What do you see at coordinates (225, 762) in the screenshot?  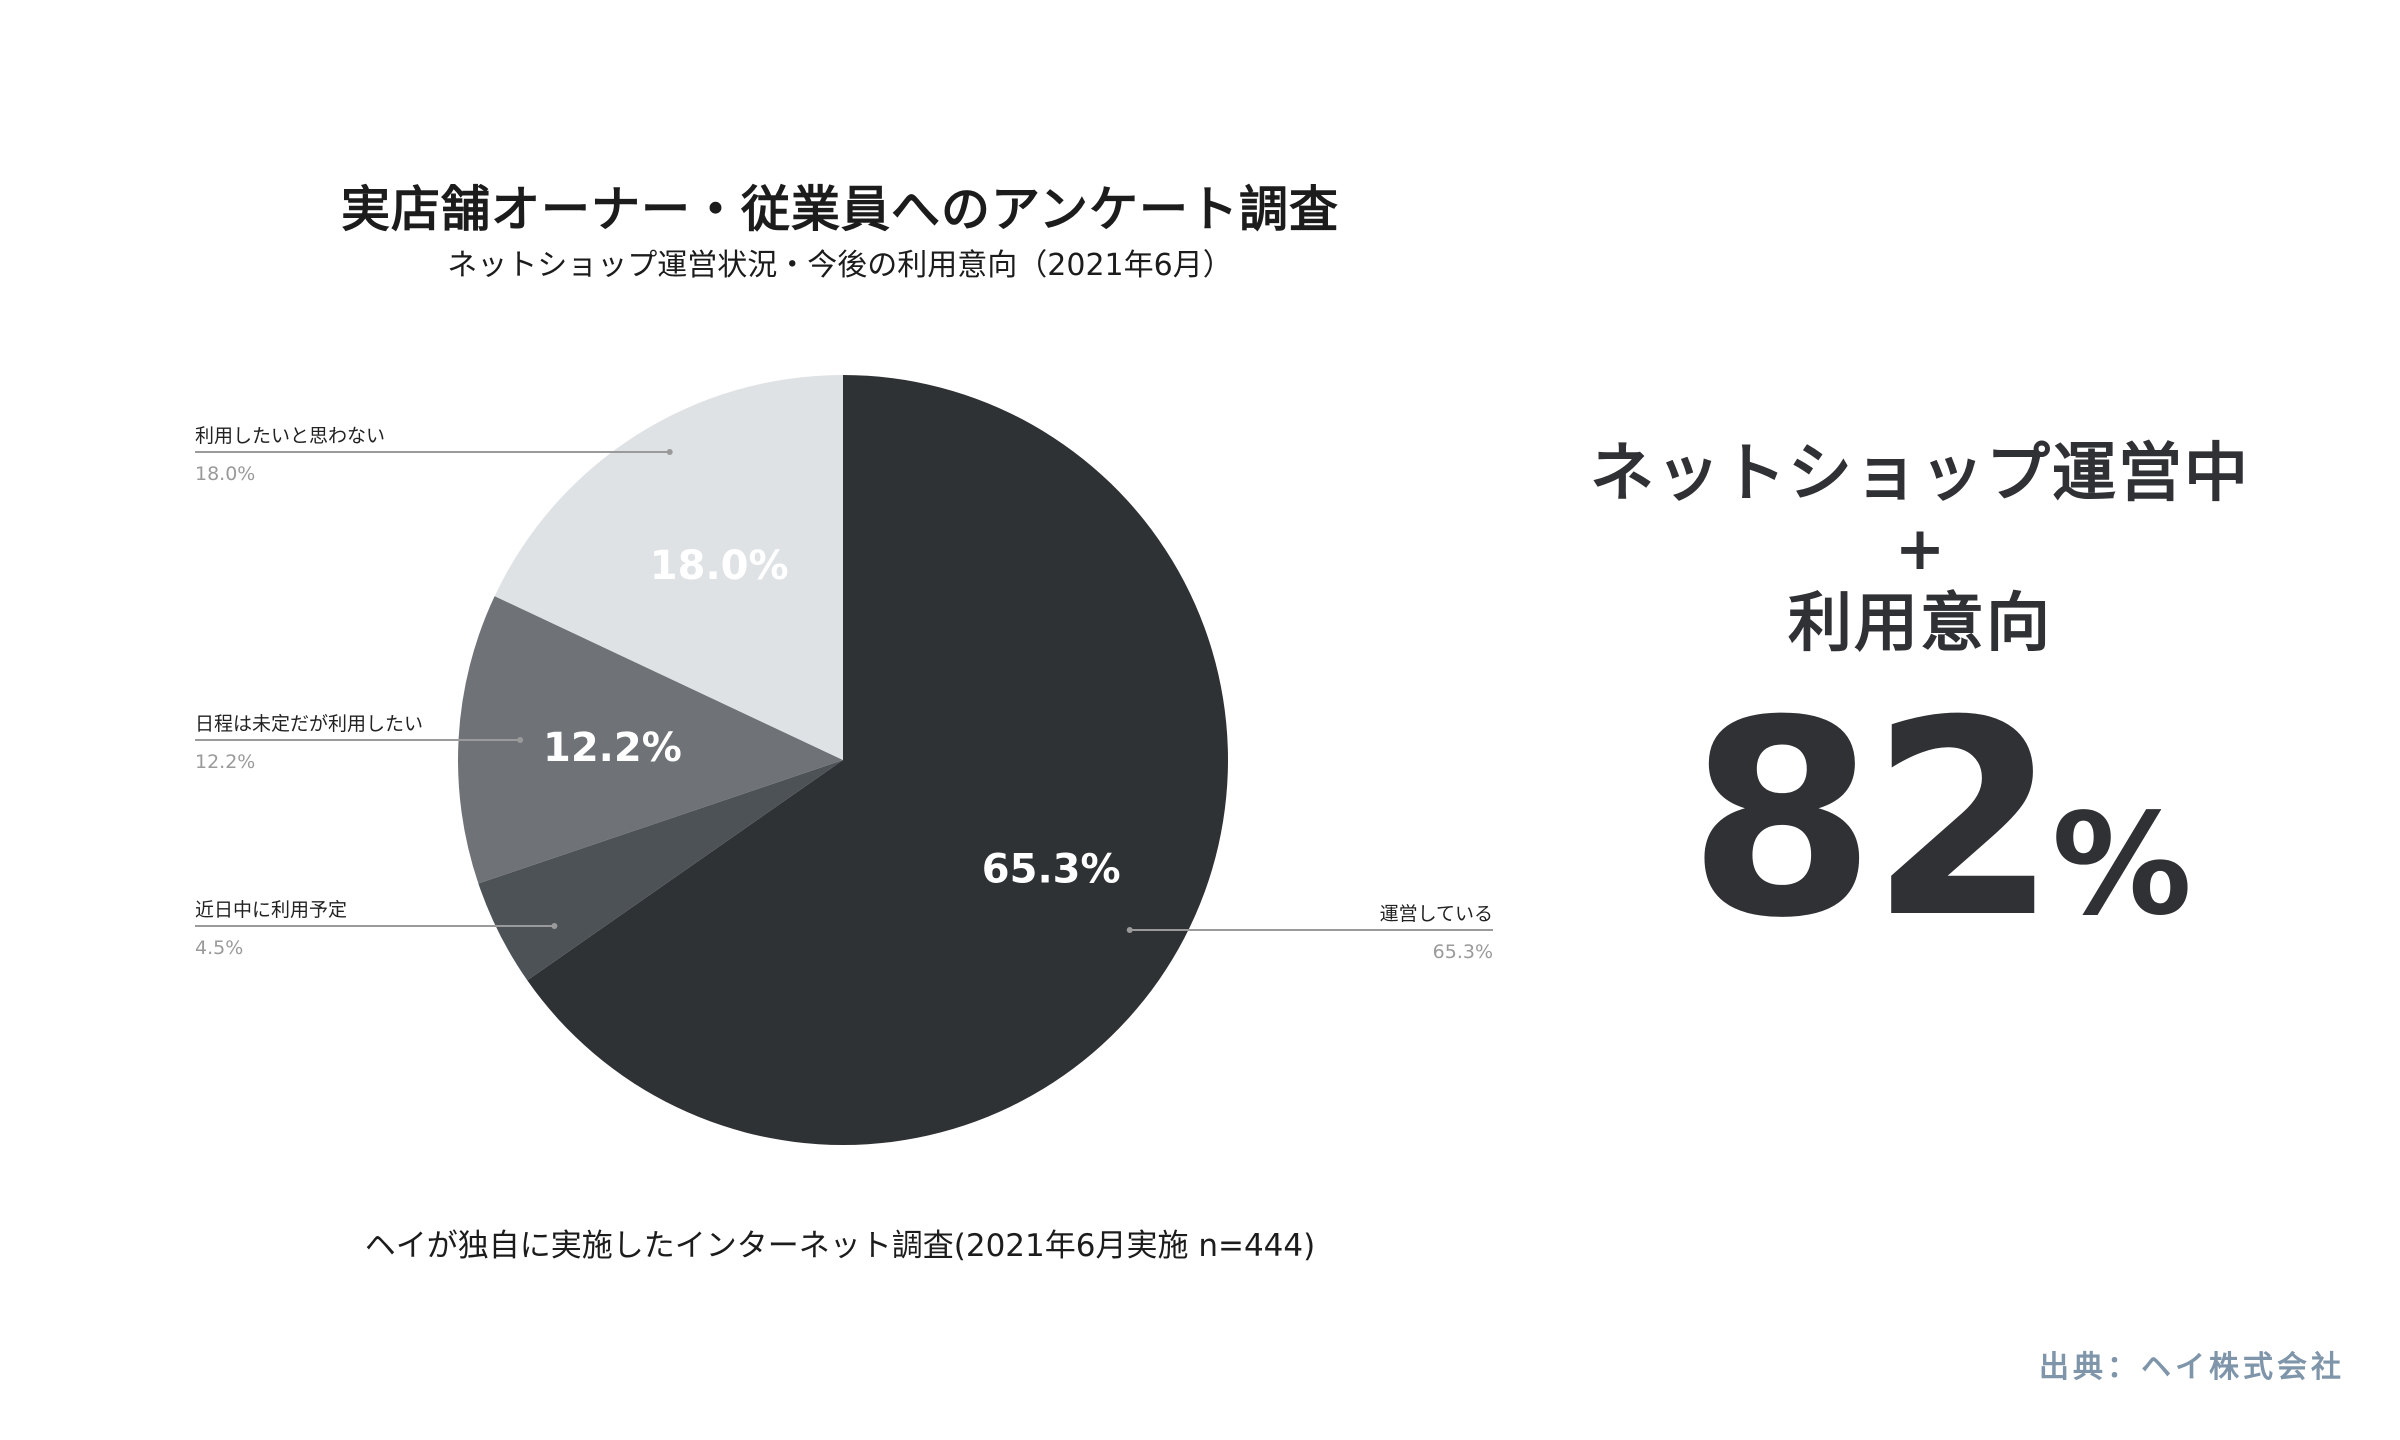 I see `slice-percent-label: 12.2%` at bounding box center [225, 762].